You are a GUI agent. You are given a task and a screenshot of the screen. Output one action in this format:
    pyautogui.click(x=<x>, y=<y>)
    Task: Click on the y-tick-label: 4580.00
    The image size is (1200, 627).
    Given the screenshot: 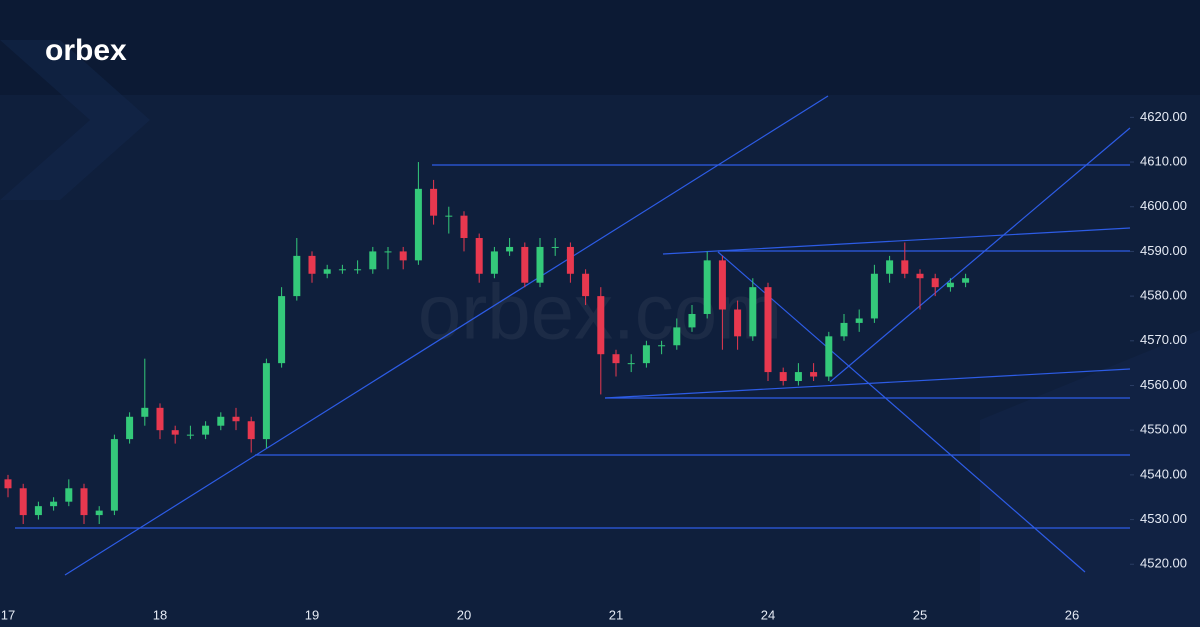 What is the action you would take?
    pyautogui.click(x=1163, y=295)
    